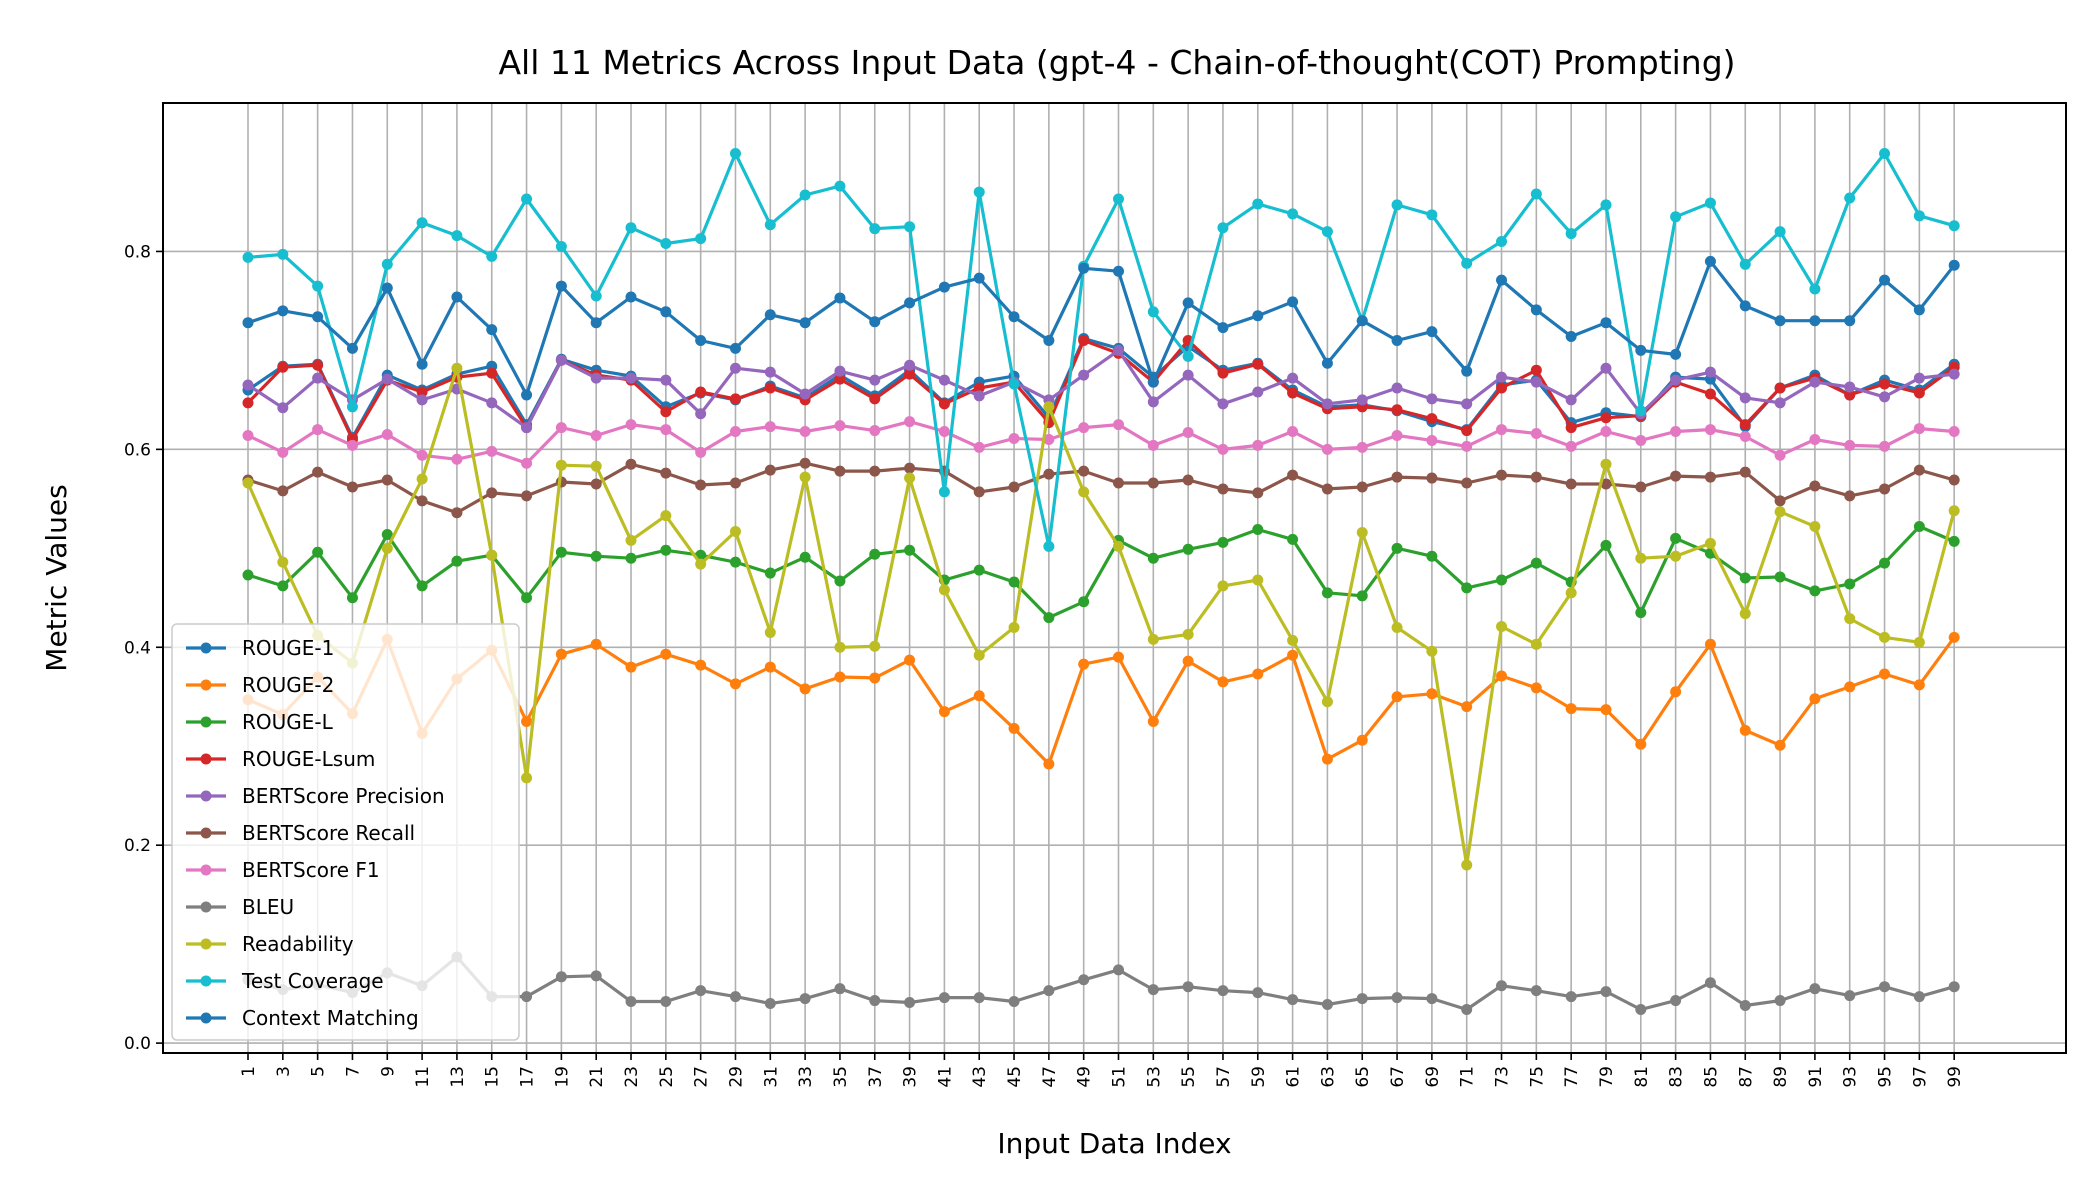 This screenshot has height=1200, width=2100. What do you see at coordinates (1433, 1077) in the screenshot?
I see `x-tick-label: 69` at bounding box center [1433, 1077].